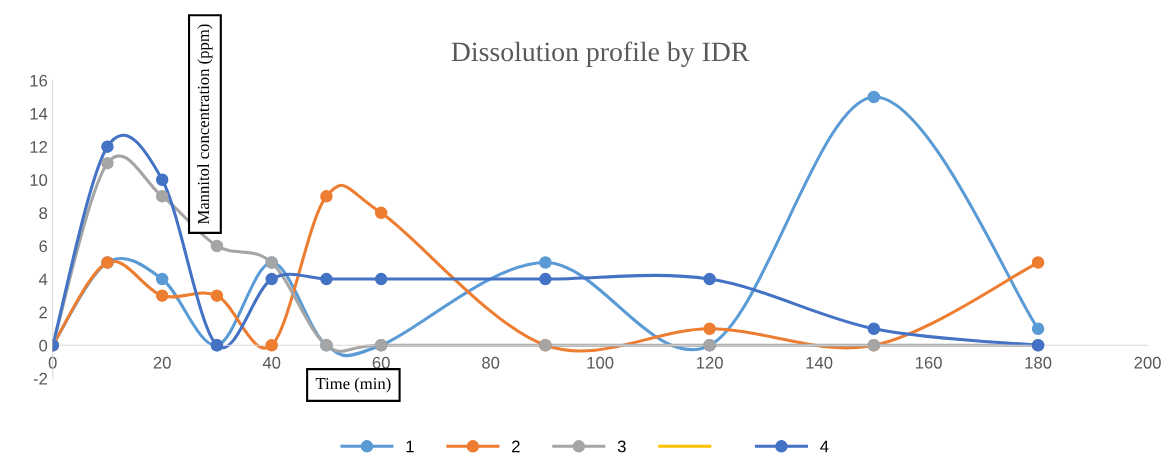 Image resolution: width=1171 pixels, height=473 pixels. Describe the element at coordinates (205, 124) in the screenshot. I see `y-axis-title: Mannitol concentration (ppm)` at that location.